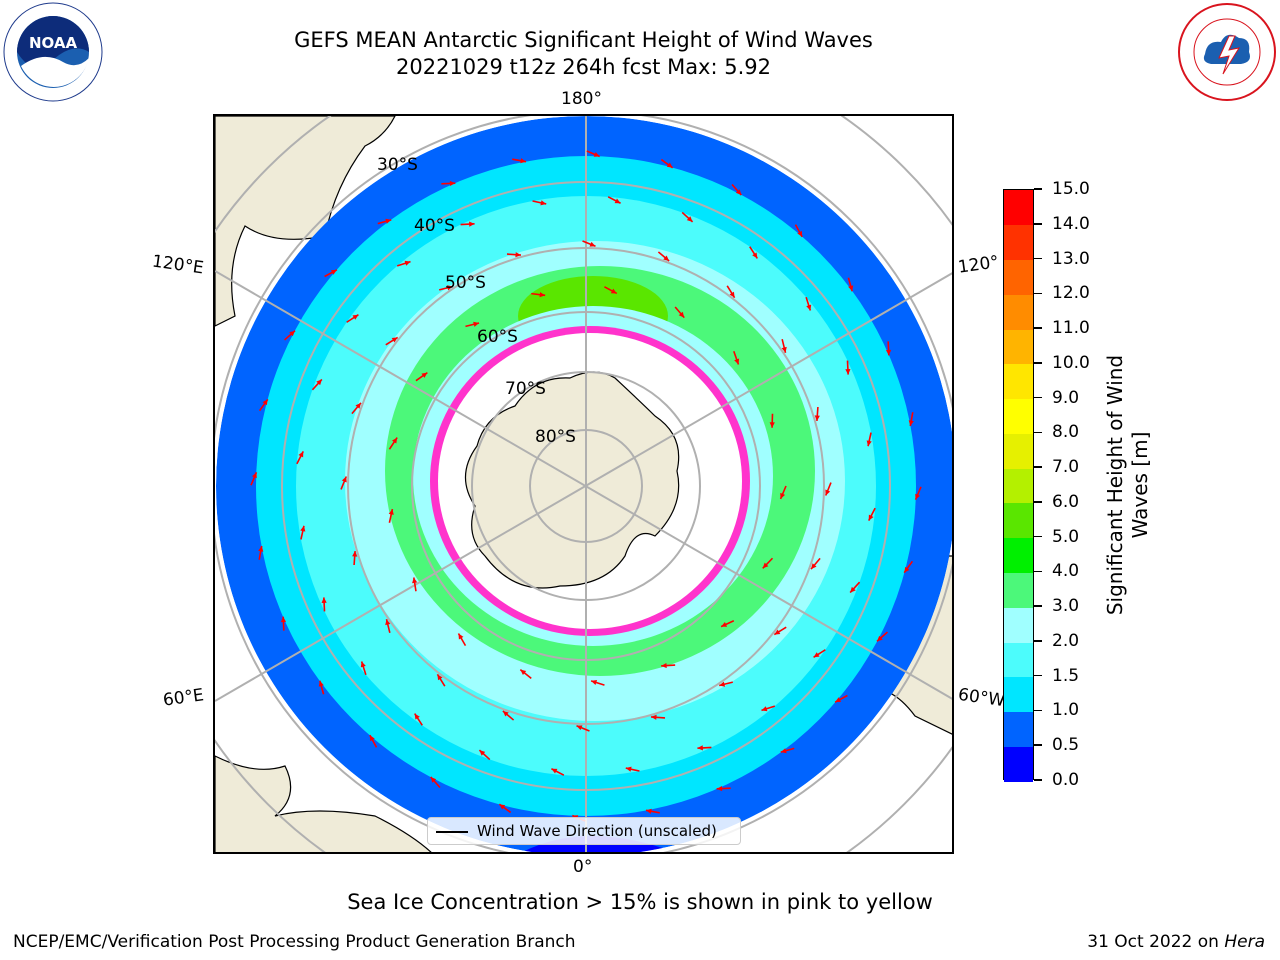  What do you see at coordinates (525, 389) in the screenshot?
I see `lat-label-70s: 70°S` at bounding box center [525, 389].